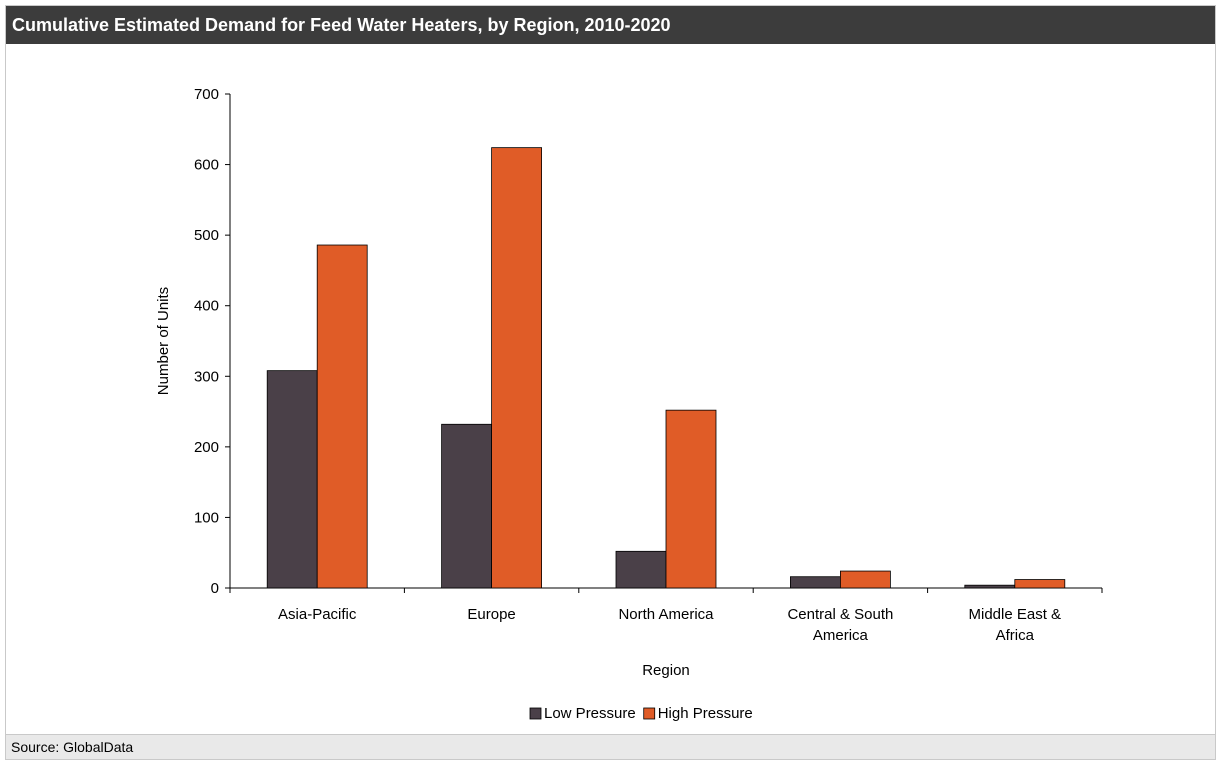 Image resolution: width=1221 pixels, height=765 pixels. Describe the element at coordinates (1015, 635) in the screenshot. I see `x-tick-label: Africa` at that location.